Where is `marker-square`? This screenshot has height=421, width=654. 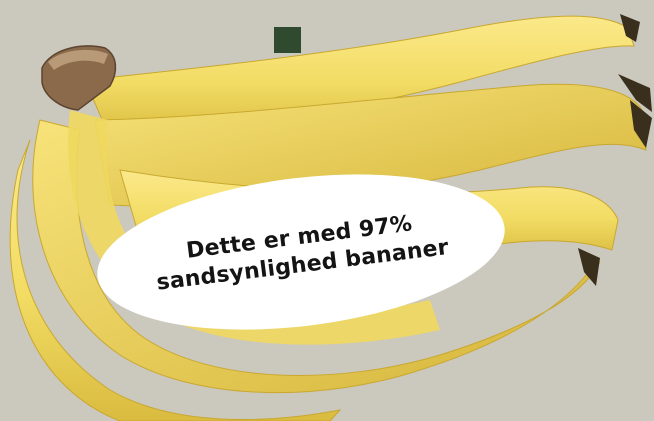 marker-square is located at coordinates (287, 40).